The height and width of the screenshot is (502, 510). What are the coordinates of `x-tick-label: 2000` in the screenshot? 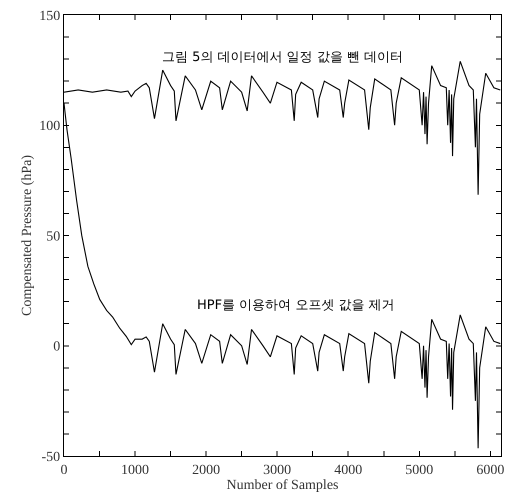 It's located at (206, 470).